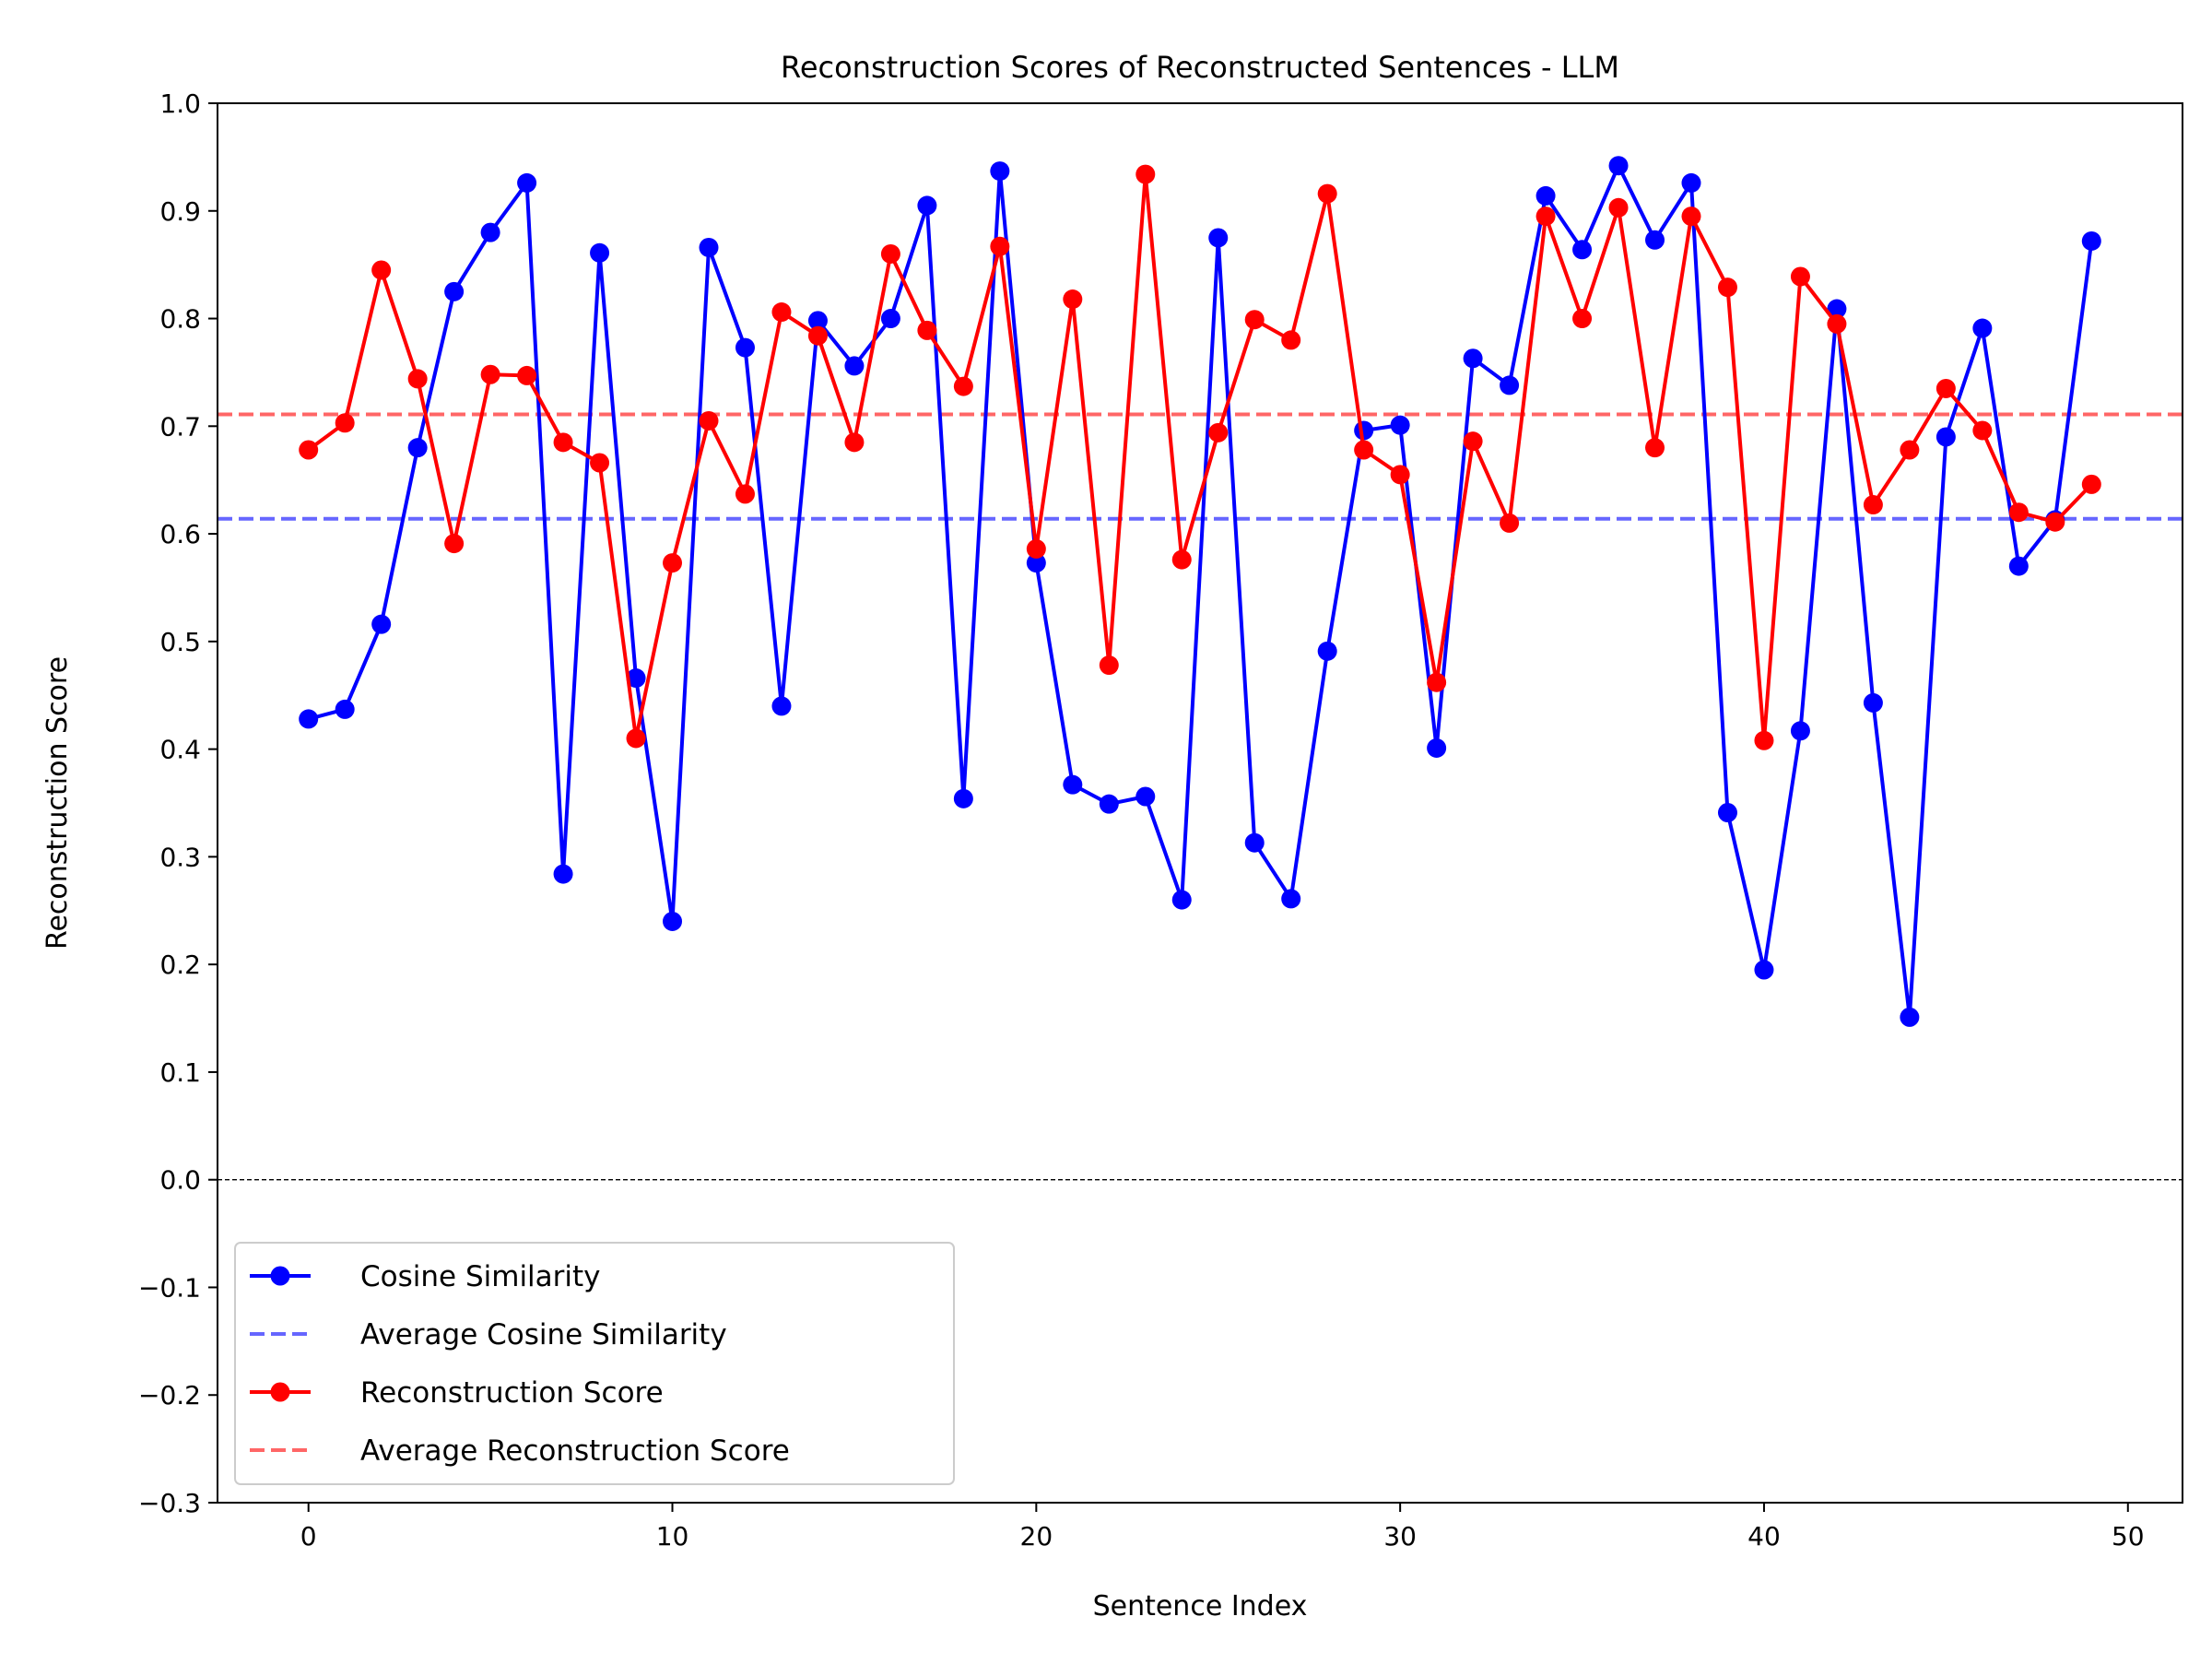 The image size is (2212, 1664). What do you see at coordinates (180, 1180) in the screenshot?
I see `y-tick-label: 0.0` at bounding box center [180, 1180].